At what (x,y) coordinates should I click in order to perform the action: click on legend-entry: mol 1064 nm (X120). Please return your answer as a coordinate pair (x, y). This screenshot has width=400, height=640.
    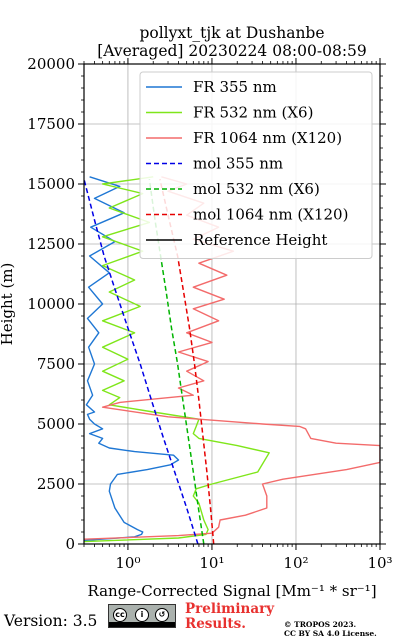
    Looking at the image, I should click on (270, 215).